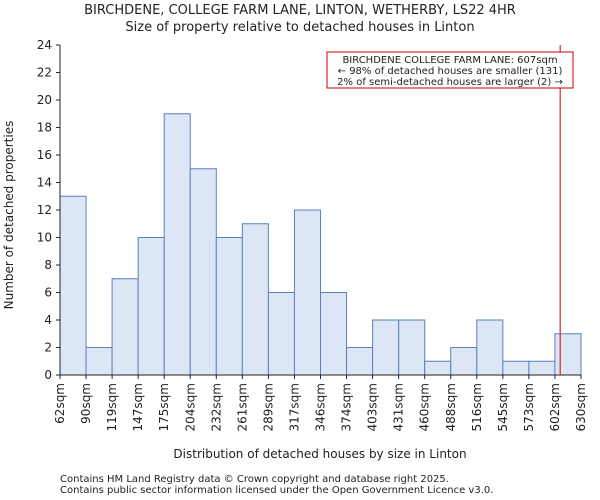  What do you see at coordinates (268, 407) in the screenshot?
I see `x-tick-label: 289sqm` at bounding box center [268, 407].